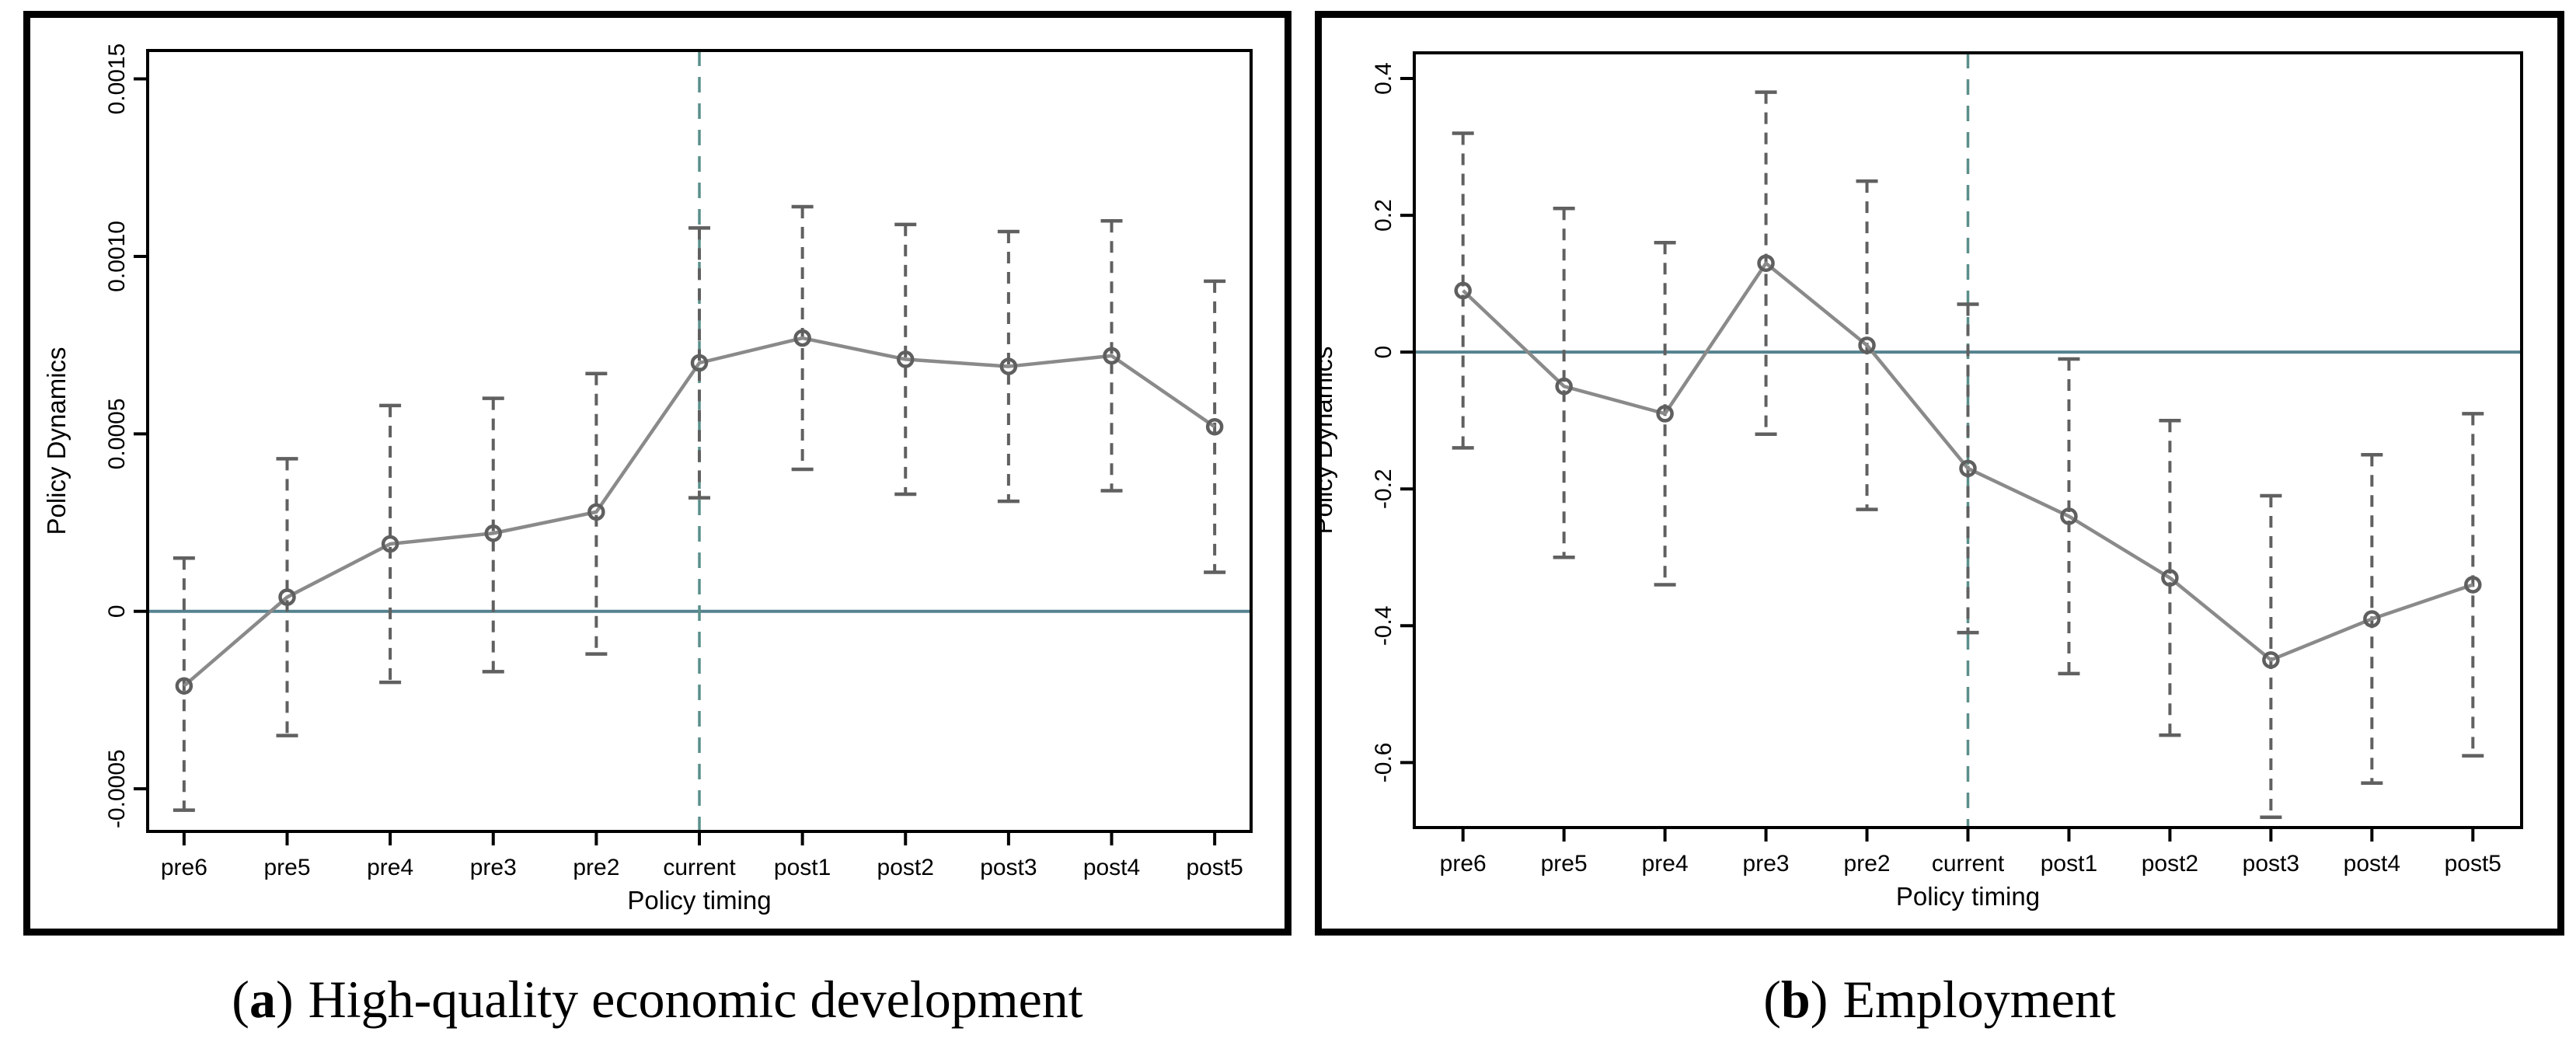 The image size is (2576, 1049). Describe the element at coordinates (117, 79) in the screenshot. I see `svg-text: 0.0015` at that location.